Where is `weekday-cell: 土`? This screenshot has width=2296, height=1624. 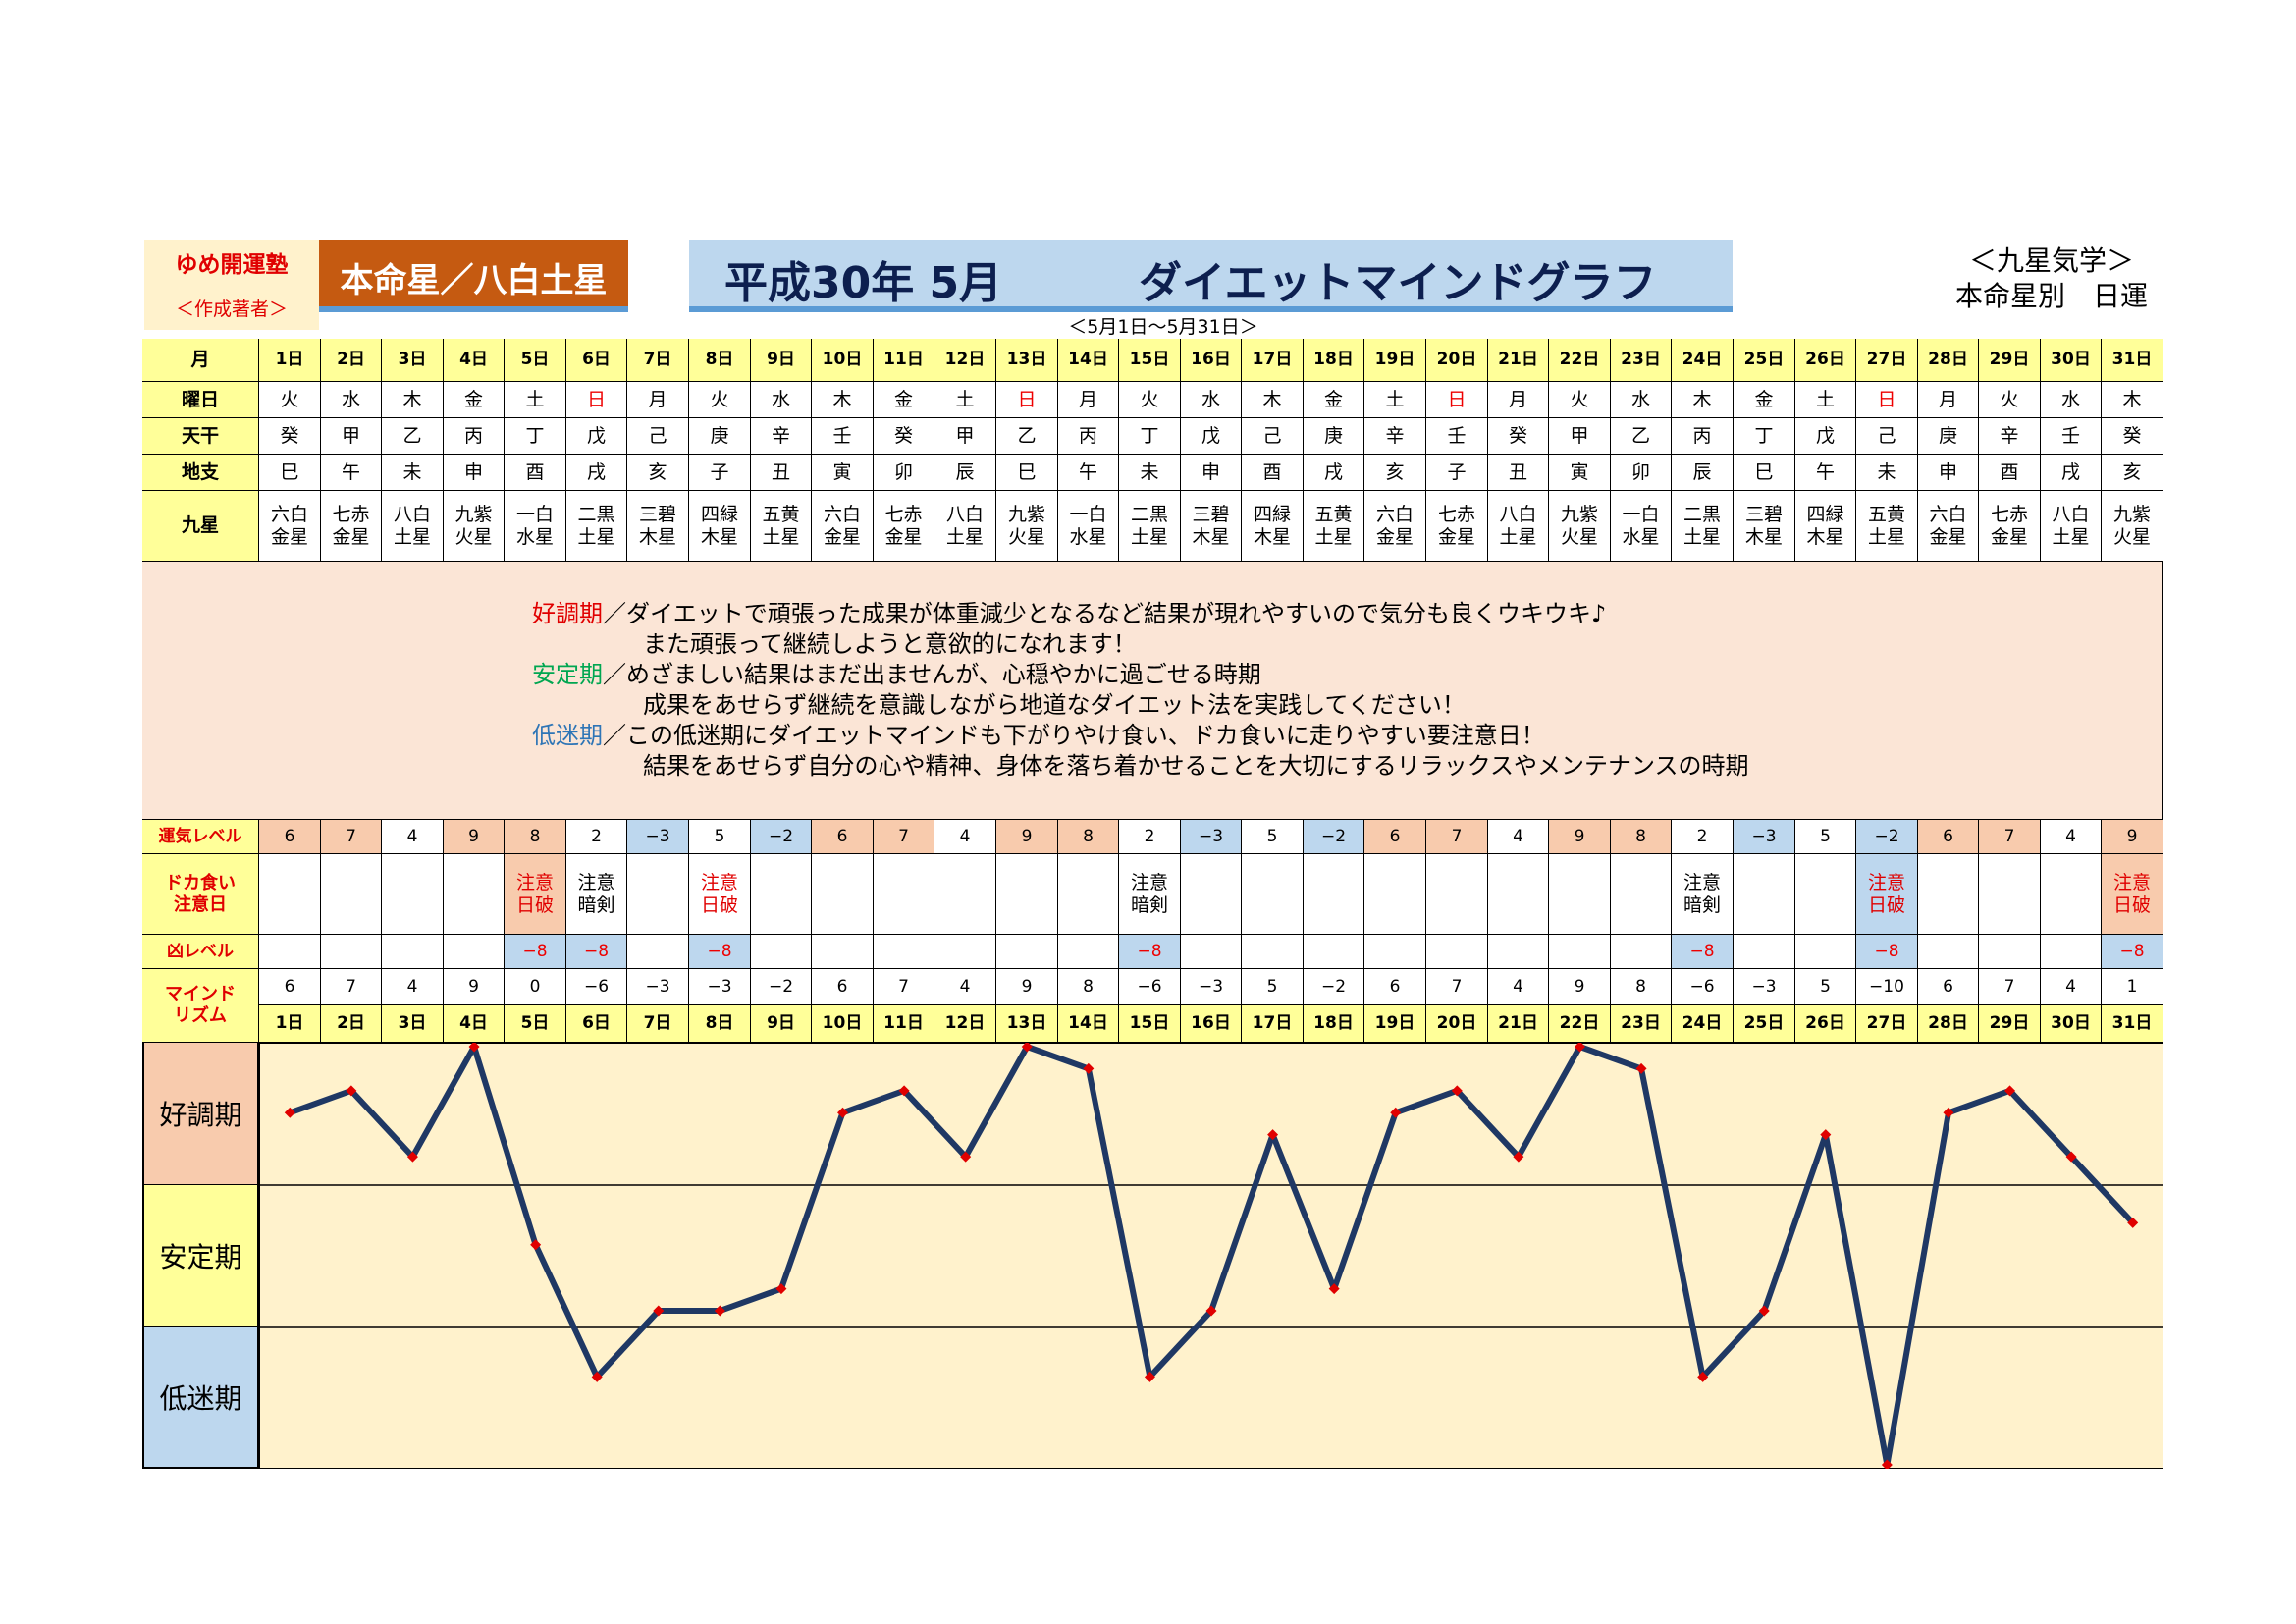
weekday-cell: 土 is located at coordinates (965, 400).